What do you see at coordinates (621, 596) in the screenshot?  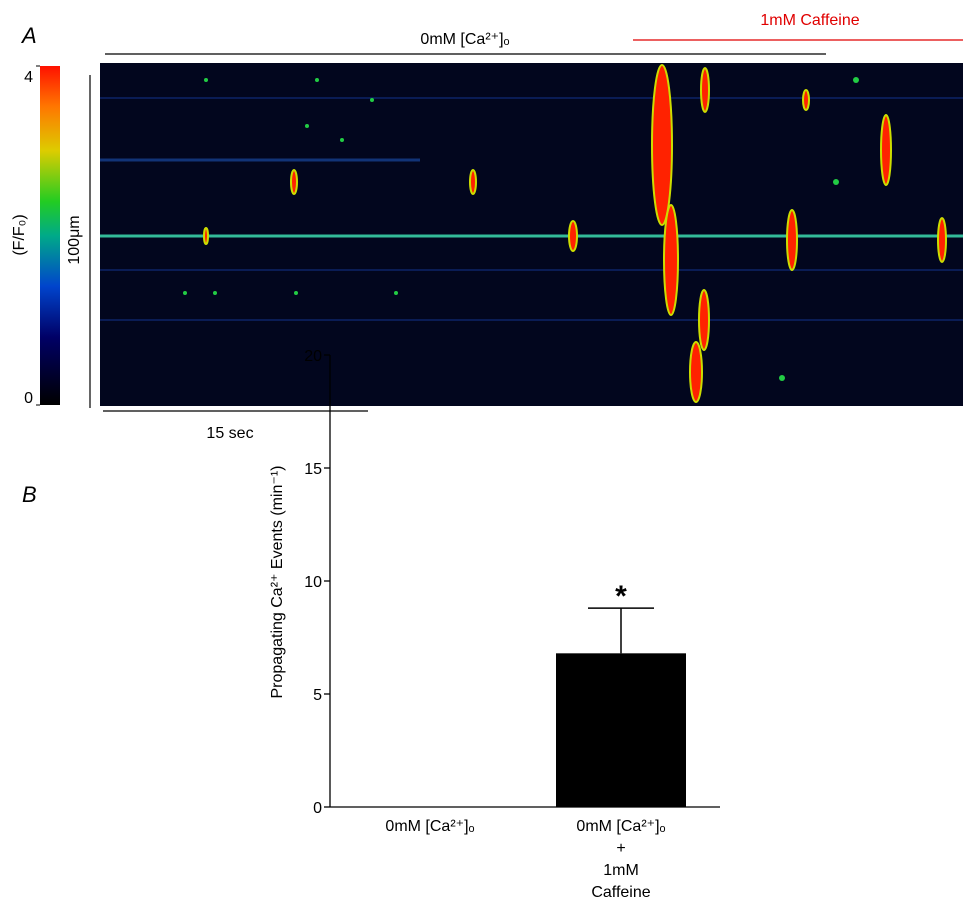 I see `significance-marker: *` at bounding box center [621, 596].